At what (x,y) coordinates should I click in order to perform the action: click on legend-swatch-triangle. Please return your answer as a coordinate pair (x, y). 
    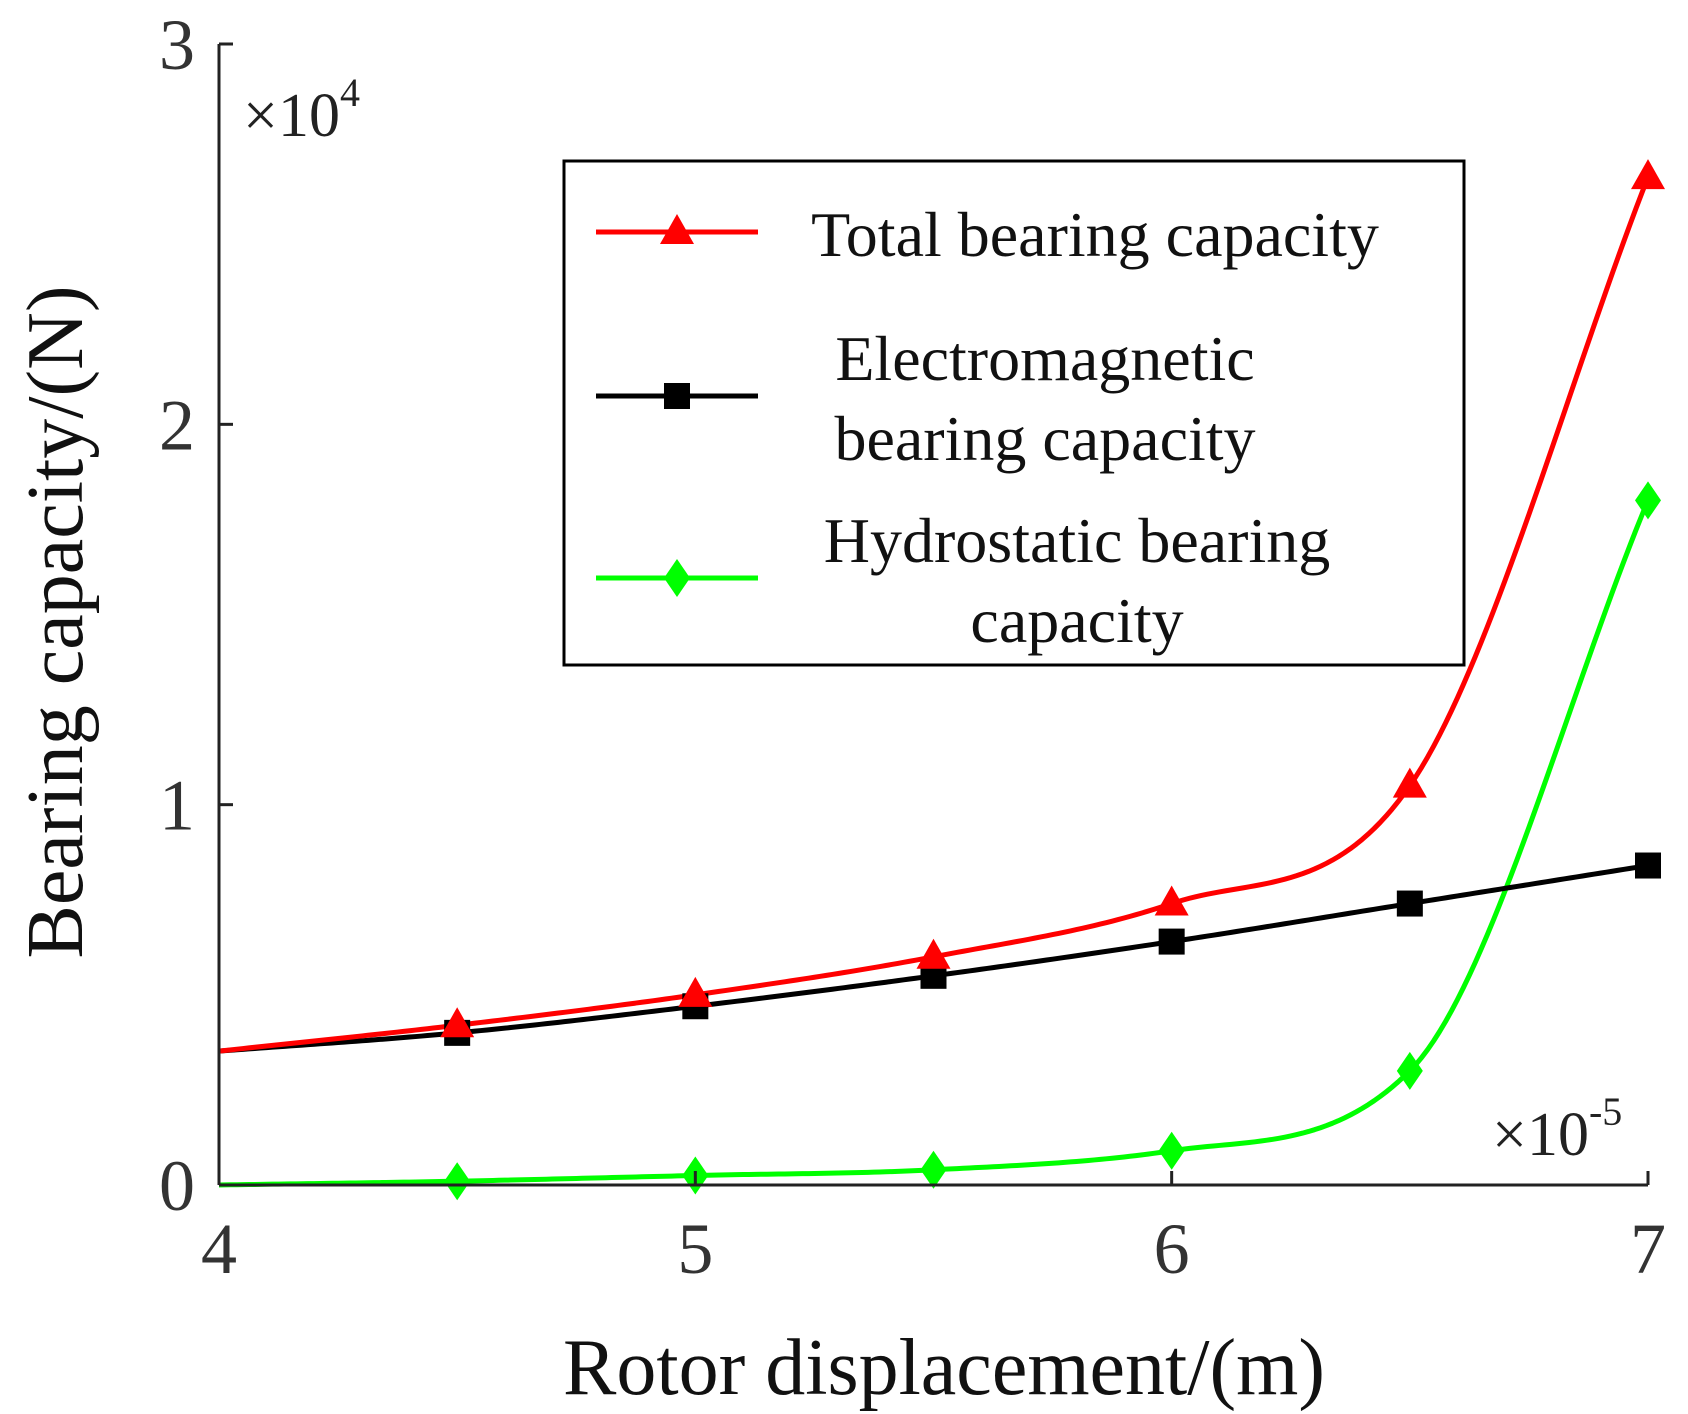
    Looking at the image, I should click on (677, 229).